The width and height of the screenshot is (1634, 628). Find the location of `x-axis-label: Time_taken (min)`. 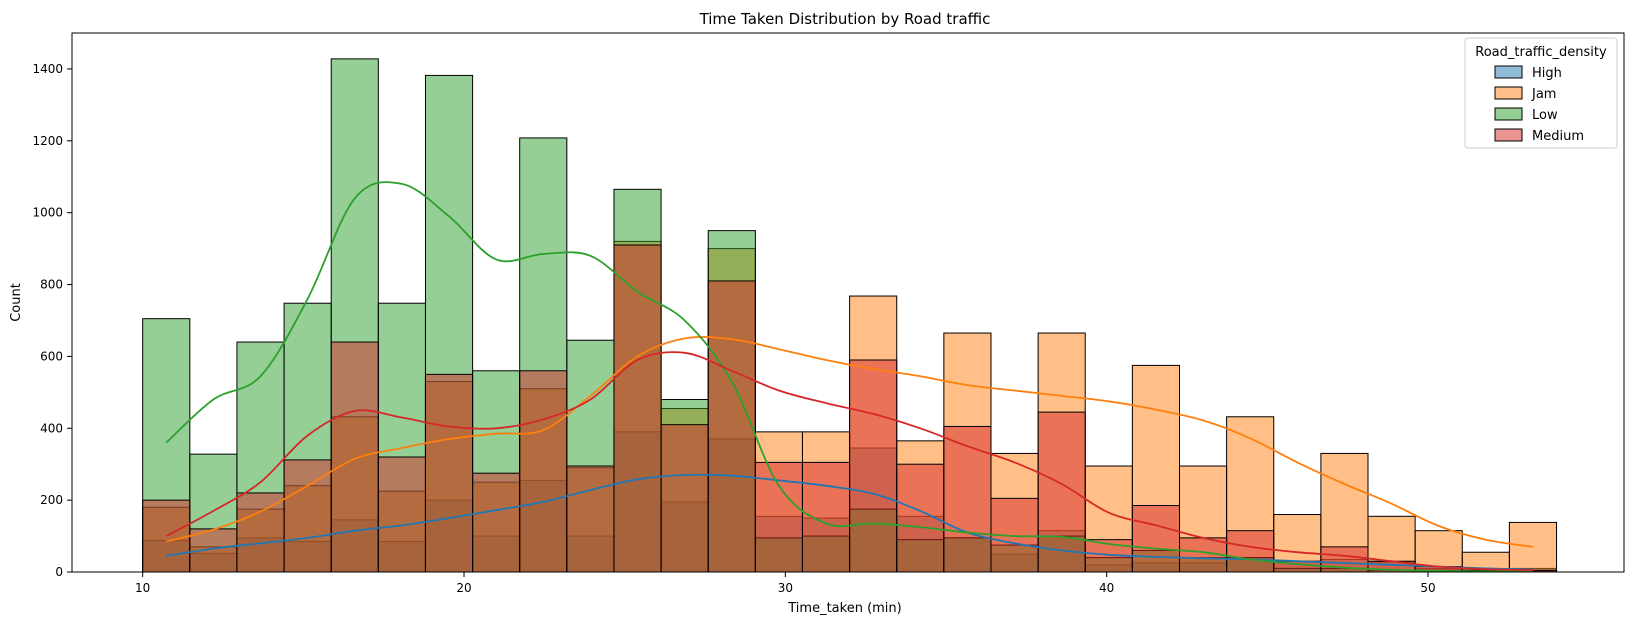

x-axis-label: Time_taken (min) is located at coordinates (844, 608).